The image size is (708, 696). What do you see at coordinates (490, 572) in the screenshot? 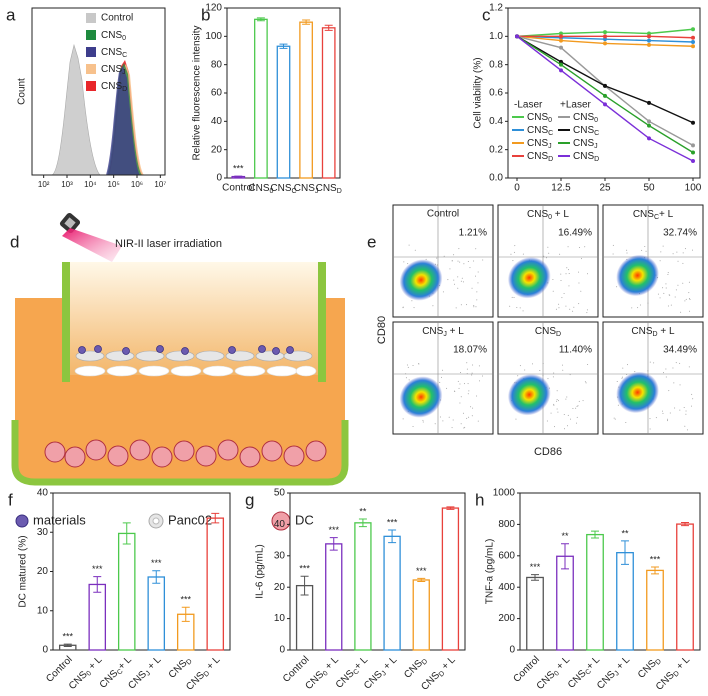
I see `y-axis-label: TNF-a (pg/mL)` at bounding box center [490, 572].